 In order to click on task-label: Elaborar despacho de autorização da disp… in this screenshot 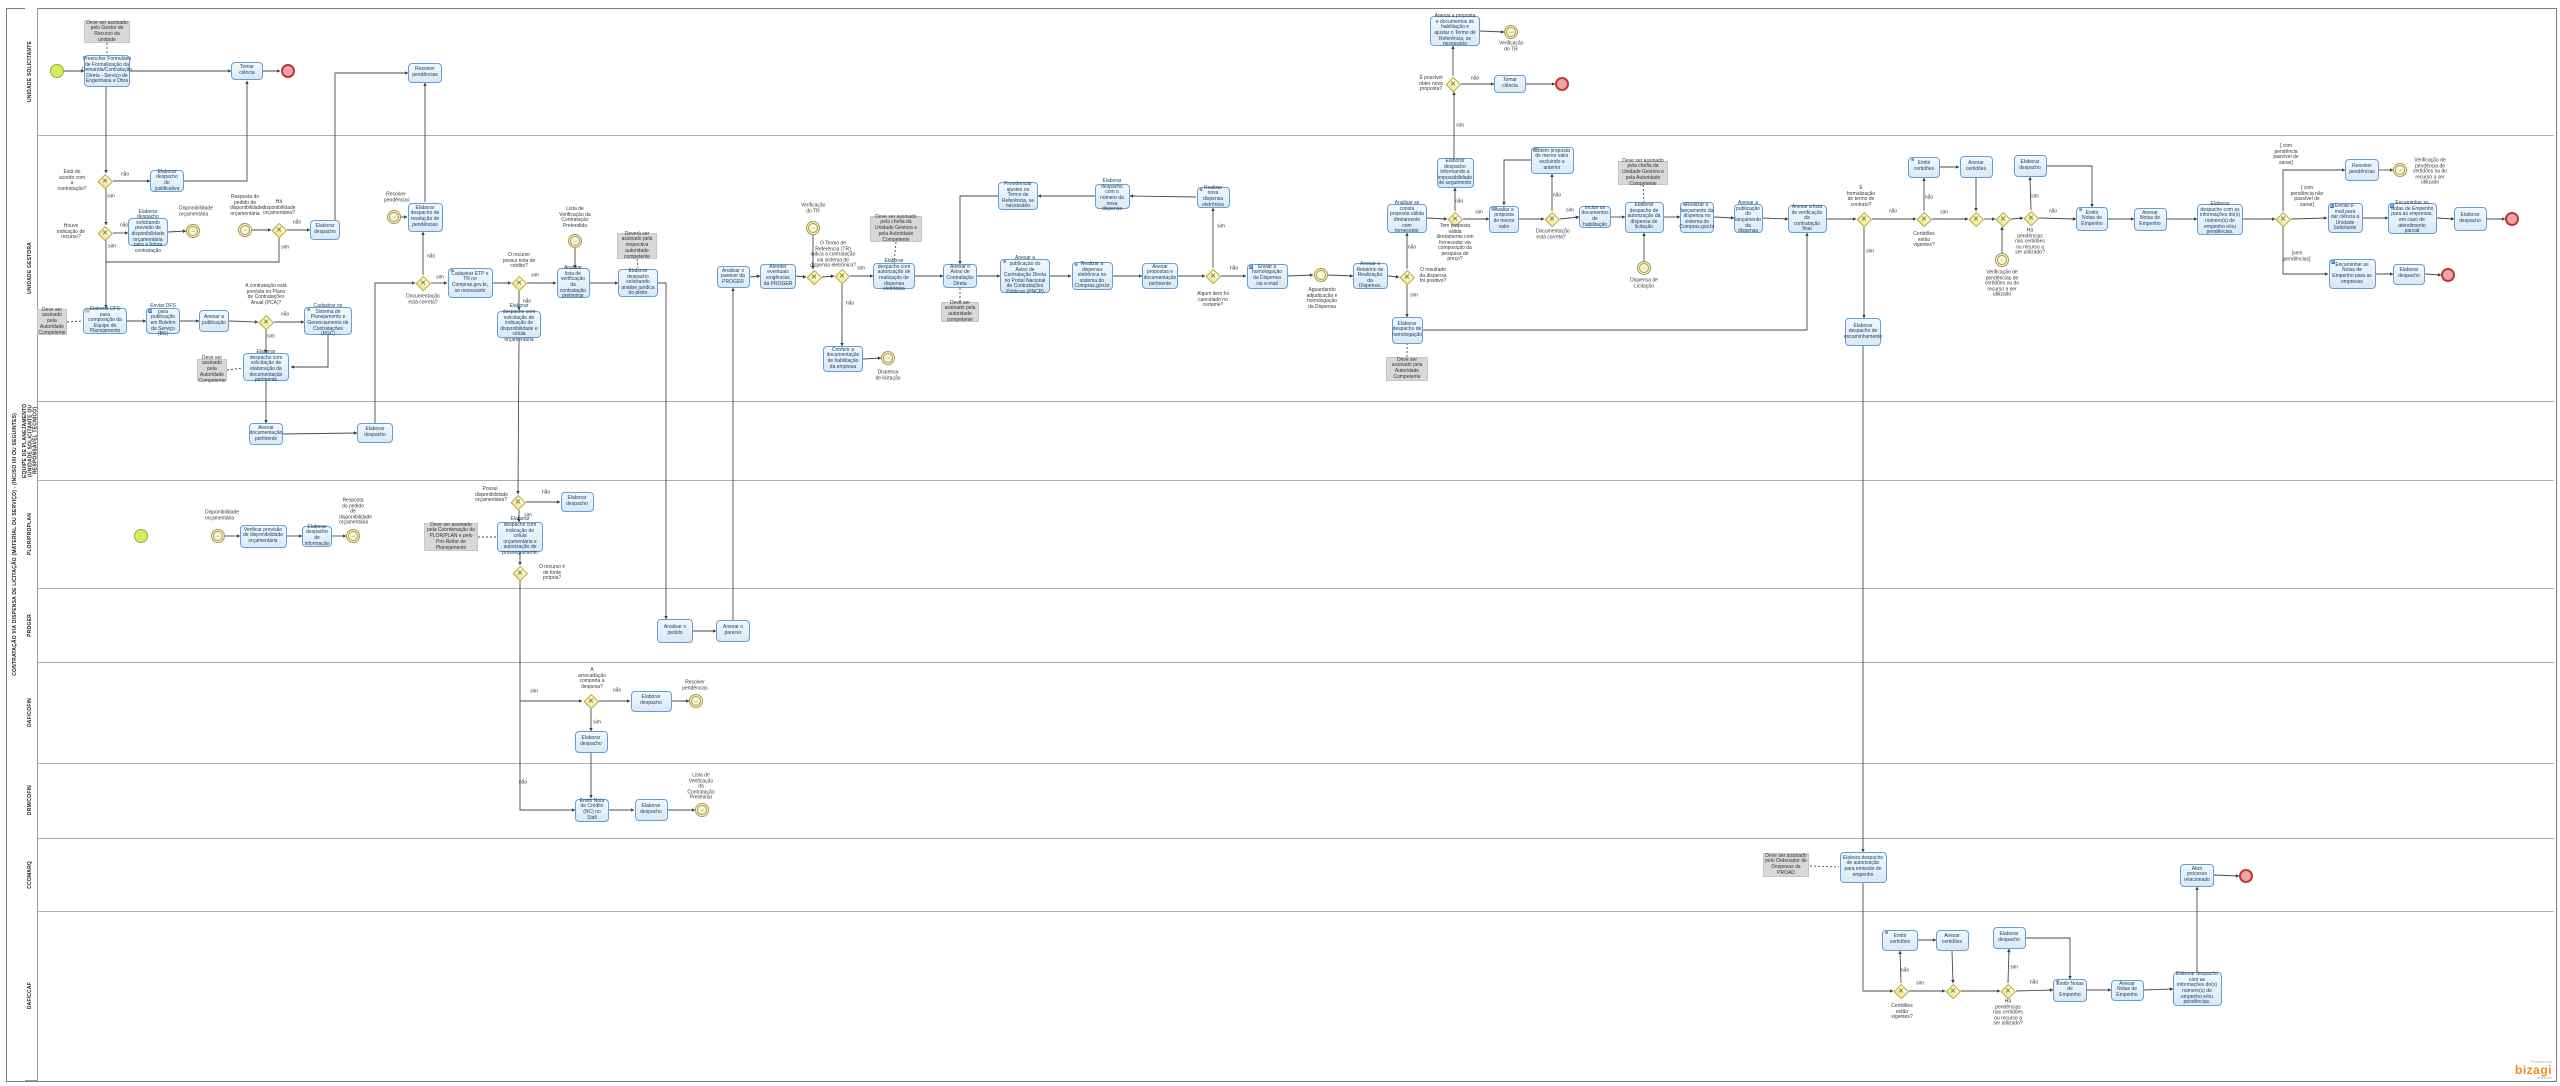, I will do `click(1644, 216)`.